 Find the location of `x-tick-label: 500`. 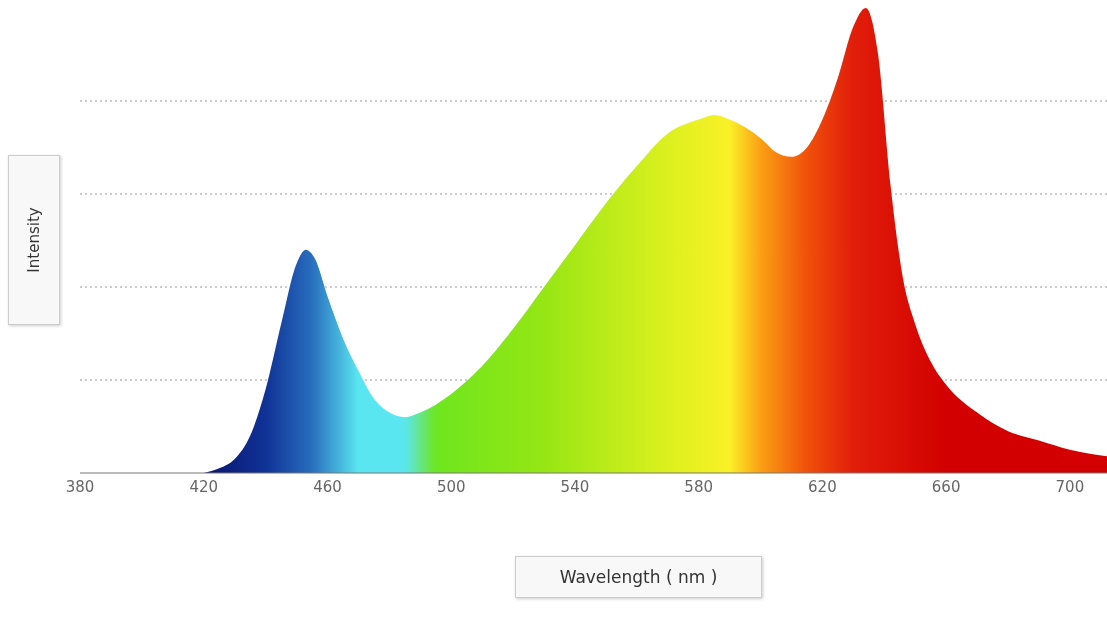

x-tick-label: 500 is located at coordinates (451, 486).